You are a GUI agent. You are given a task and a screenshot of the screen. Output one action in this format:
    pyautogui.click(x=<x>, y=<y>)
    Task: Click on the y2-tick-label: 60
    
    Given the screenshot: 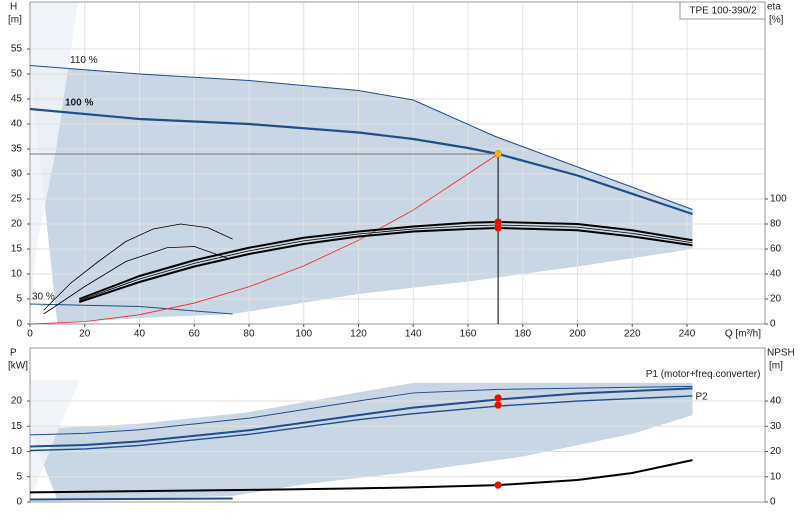 What is the action you would take?
    pyautogui.click(x=776, y=249)
    